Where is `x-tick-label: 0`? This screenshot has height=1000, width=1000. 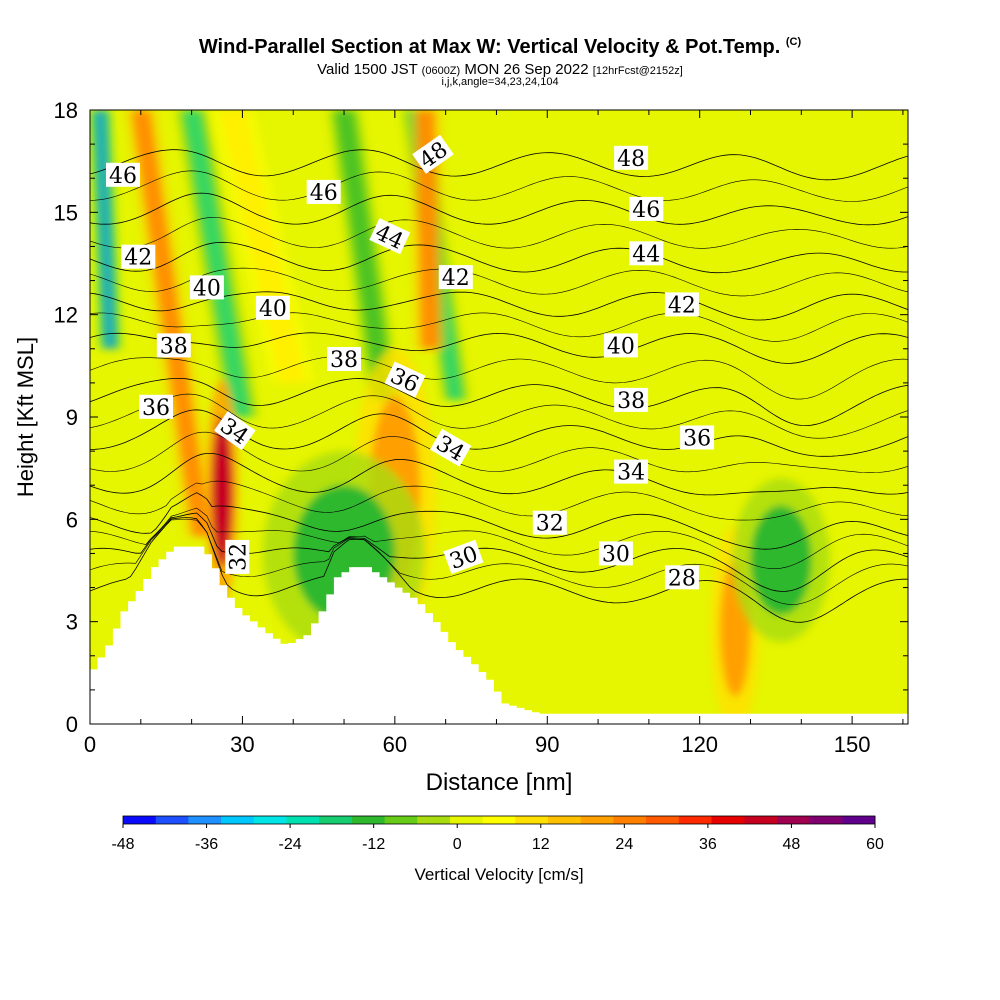
x-tick-label: 0 is located at coordinates (90, 744).